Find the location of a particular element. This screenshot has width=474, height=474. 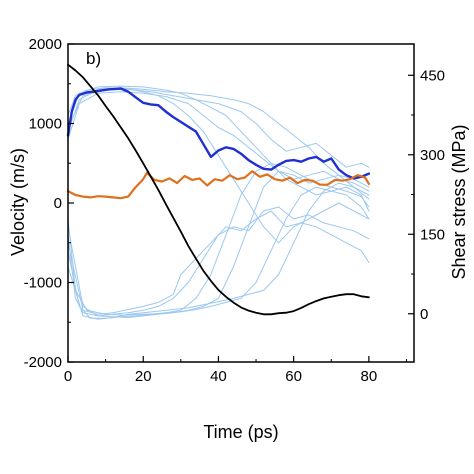

x-tick-label: 0 is located at coordinates (68, 376).